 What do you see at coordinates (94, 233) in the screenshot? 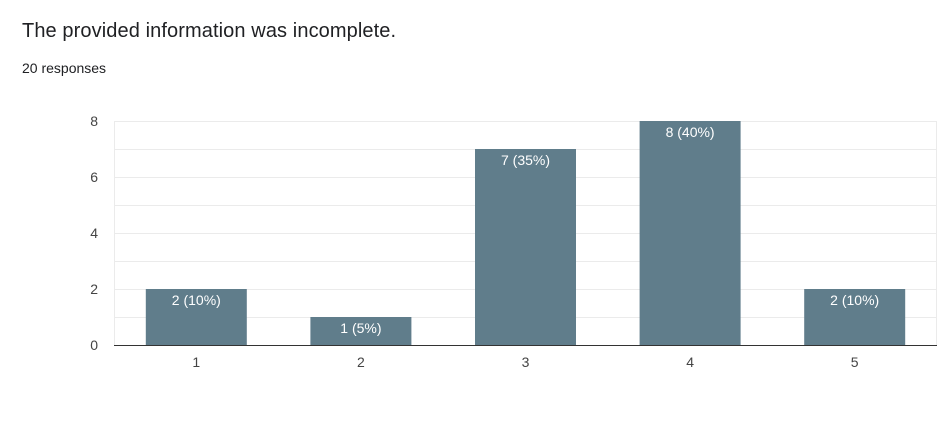
I see `y-tick-label: 4` at bounding box center [94, 233].